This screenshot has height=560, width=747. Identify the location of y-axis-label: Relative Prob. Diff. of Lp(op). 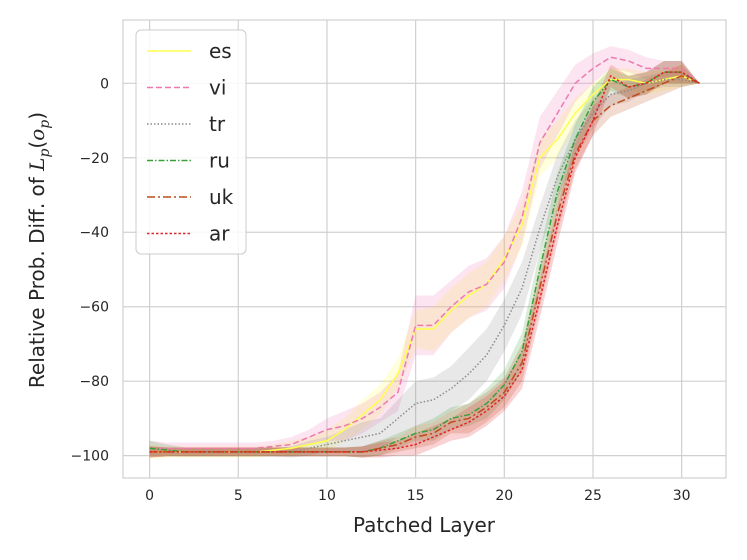
(39, 250).